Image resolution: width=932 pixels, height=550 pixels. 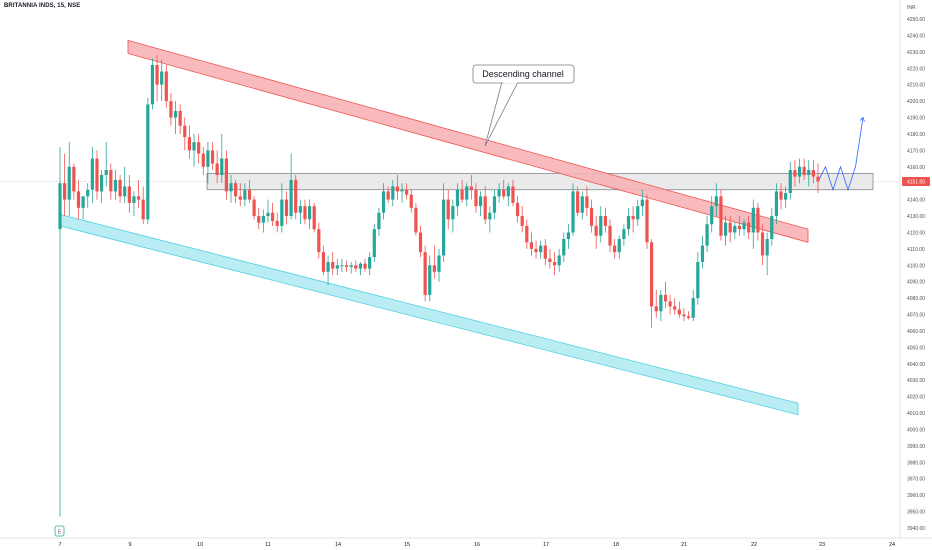 I want to click on descending-channel-callout: Descending channel, so click(x=523, y=105).